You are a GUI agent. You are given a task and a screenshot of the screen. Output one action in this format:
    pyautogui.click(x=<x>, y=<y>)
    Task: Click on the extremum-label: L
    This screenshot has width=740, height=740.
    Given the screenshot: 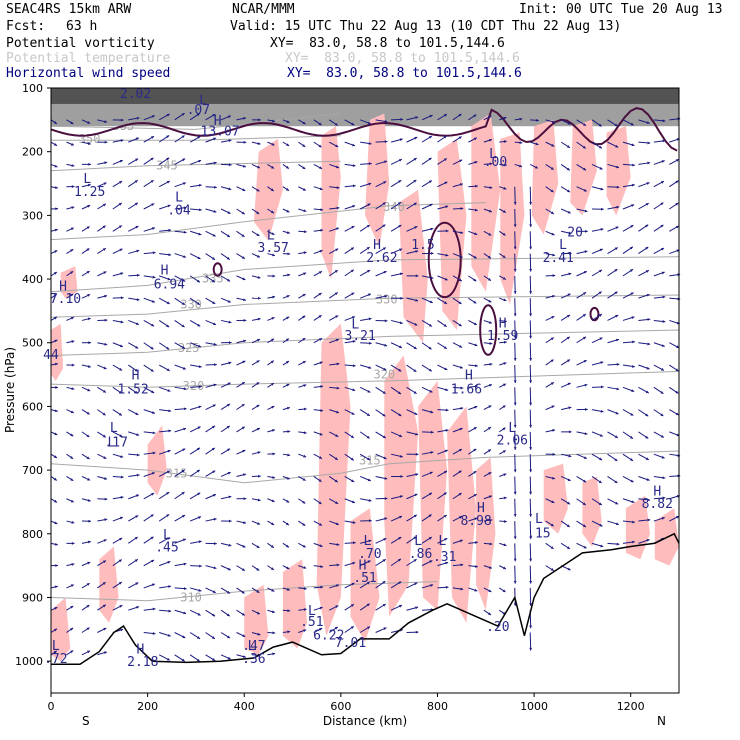 What is the action you would take?
    pyautogui.click(x=167, y=535)
    